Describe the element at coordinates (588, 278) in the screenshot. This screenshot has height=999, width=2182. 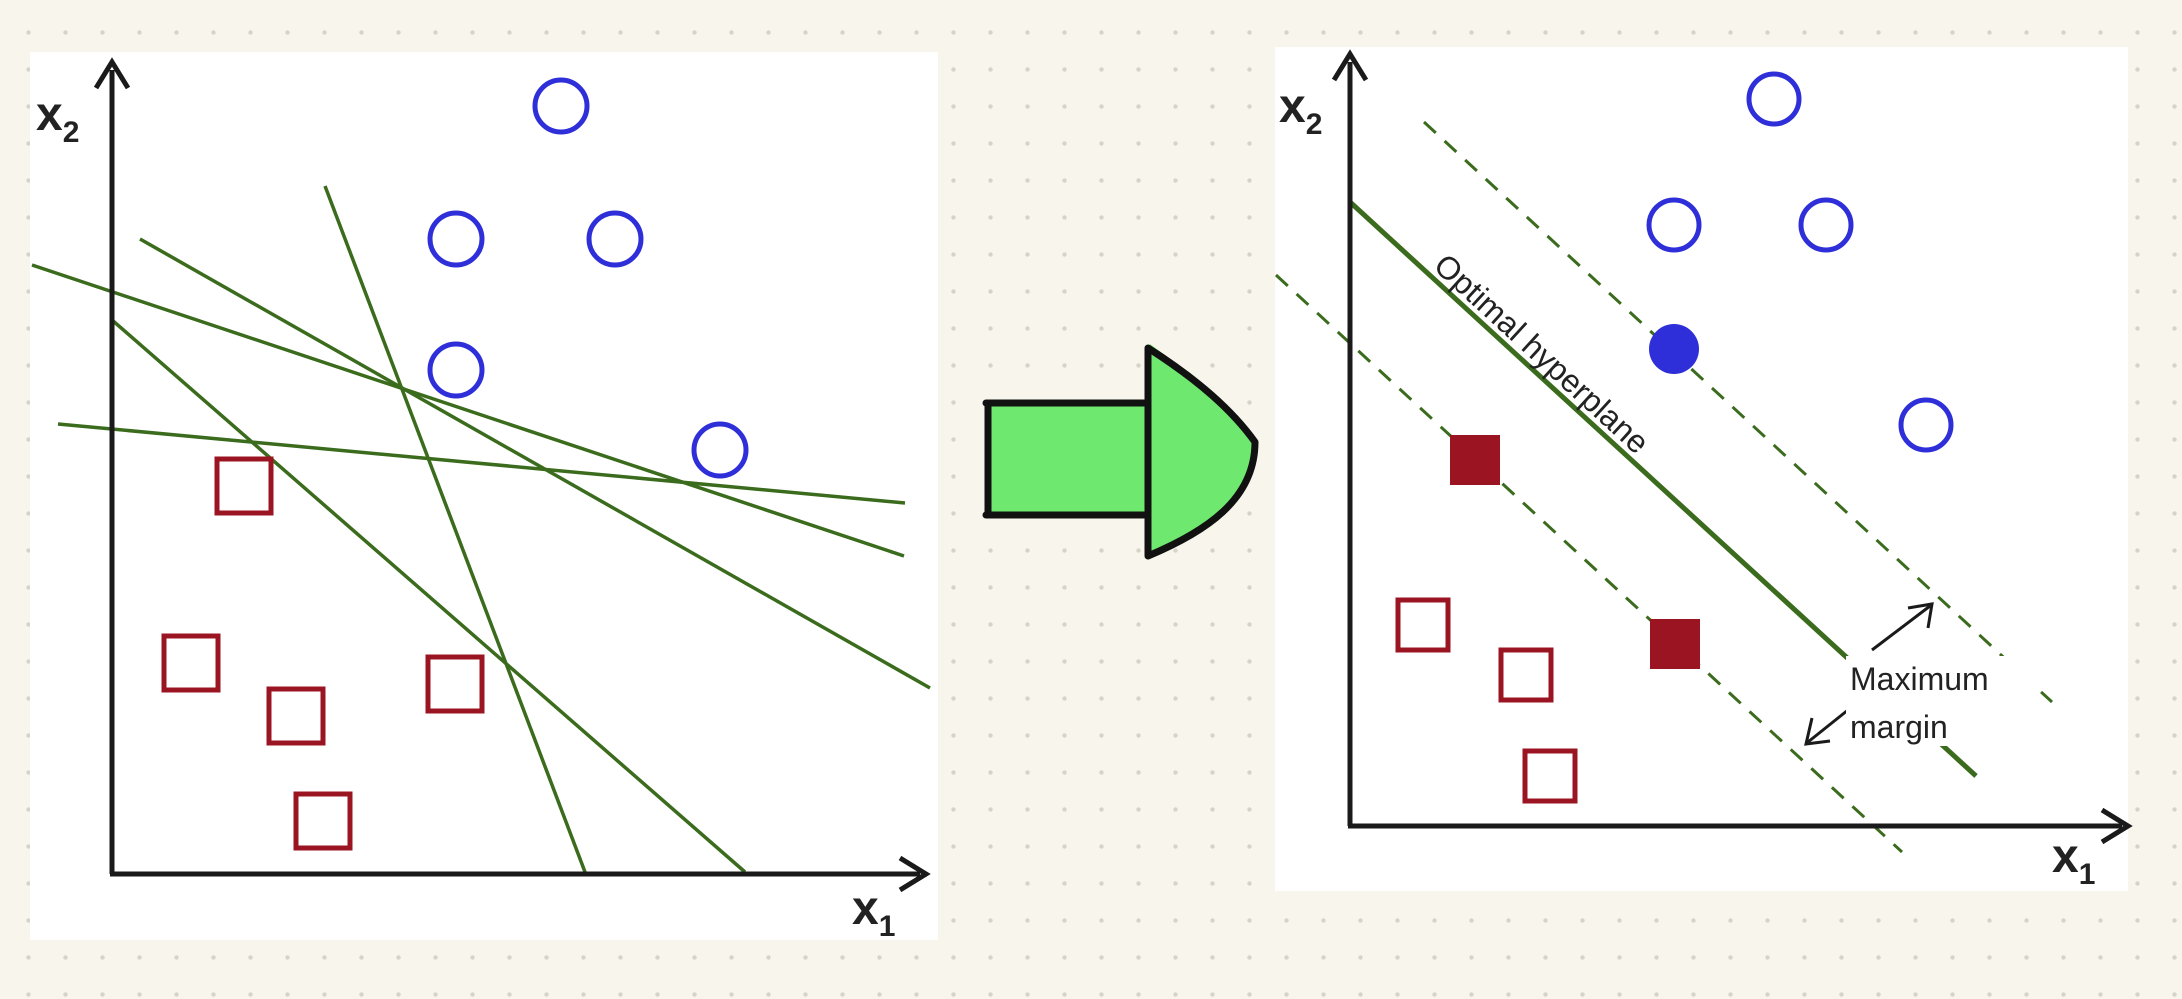
I see `left-circles` at that location.